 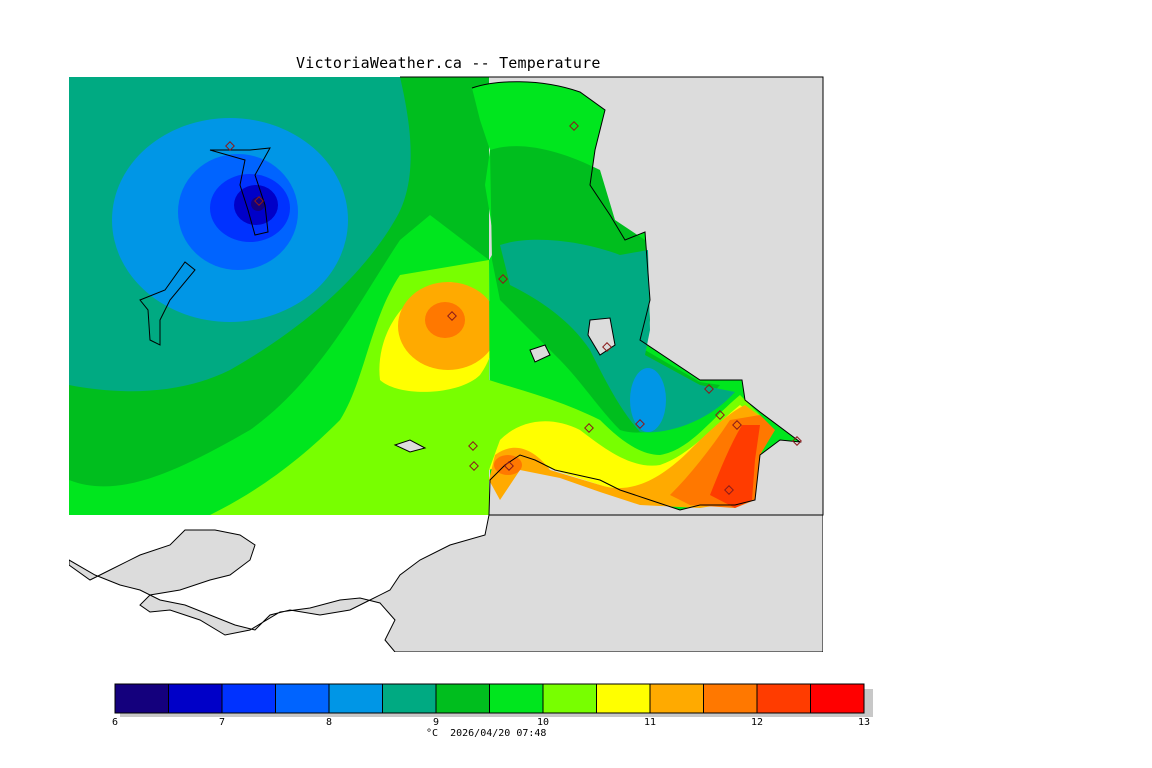 What do you see at coordinates (448, 63) in the screenshot?
I see `map-title: VictoriaWeather.ca -- Temperature` at bounding box center [448, 63].